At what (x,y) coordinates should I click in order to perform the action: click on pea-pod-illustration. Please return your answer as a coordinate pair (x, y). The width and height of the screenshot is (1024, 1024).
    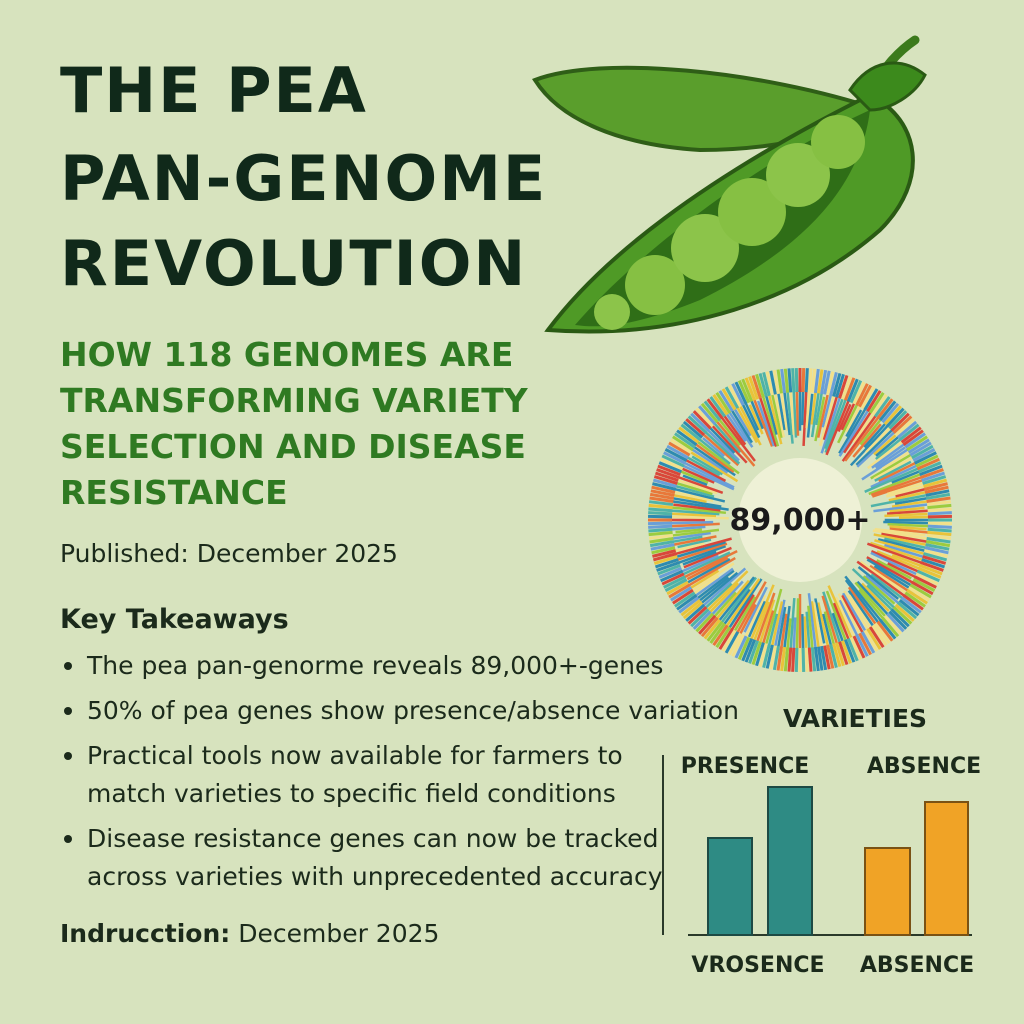
    Looking at the image, I should click on (729, 184).